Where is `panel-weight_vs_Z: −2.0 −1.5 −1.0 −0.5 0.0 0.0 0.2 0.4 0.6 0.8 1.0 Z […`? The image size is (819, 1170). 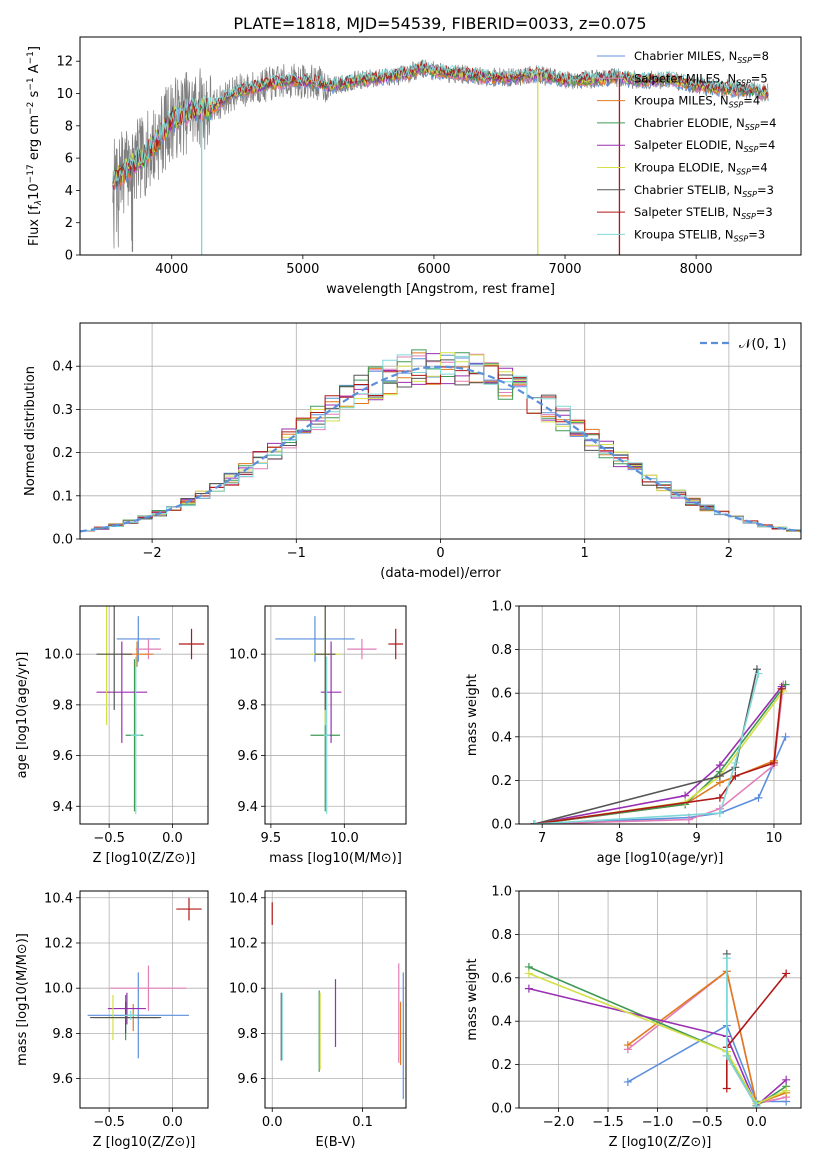
panel-weight_vs_Z: −2.0 −1.5 −1.0 −0.5 0.0 0.0 0.2 0.4 0.6 0.8 1.0 Z [… is located at coordinates (633, 1017).